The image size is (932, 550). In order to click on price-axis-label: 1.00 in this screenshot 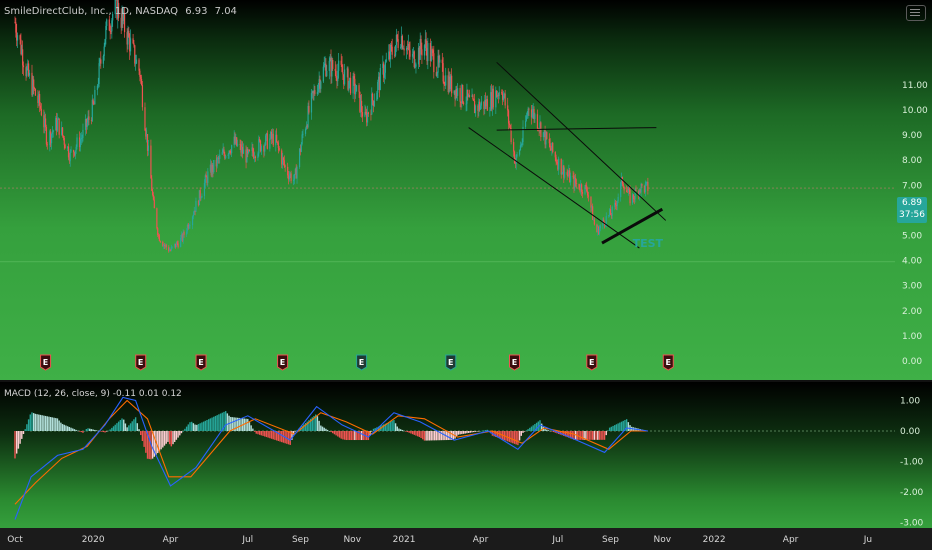, I will do `click(912, 337)`.